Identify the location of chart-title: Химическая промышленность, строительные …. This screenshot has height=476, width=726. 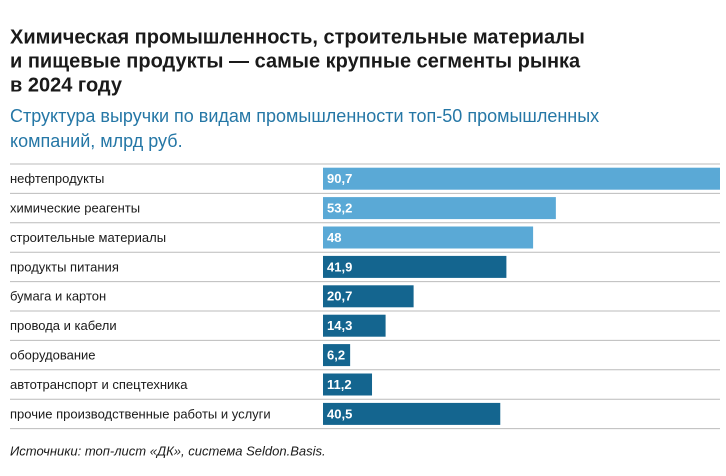
(297, 37).